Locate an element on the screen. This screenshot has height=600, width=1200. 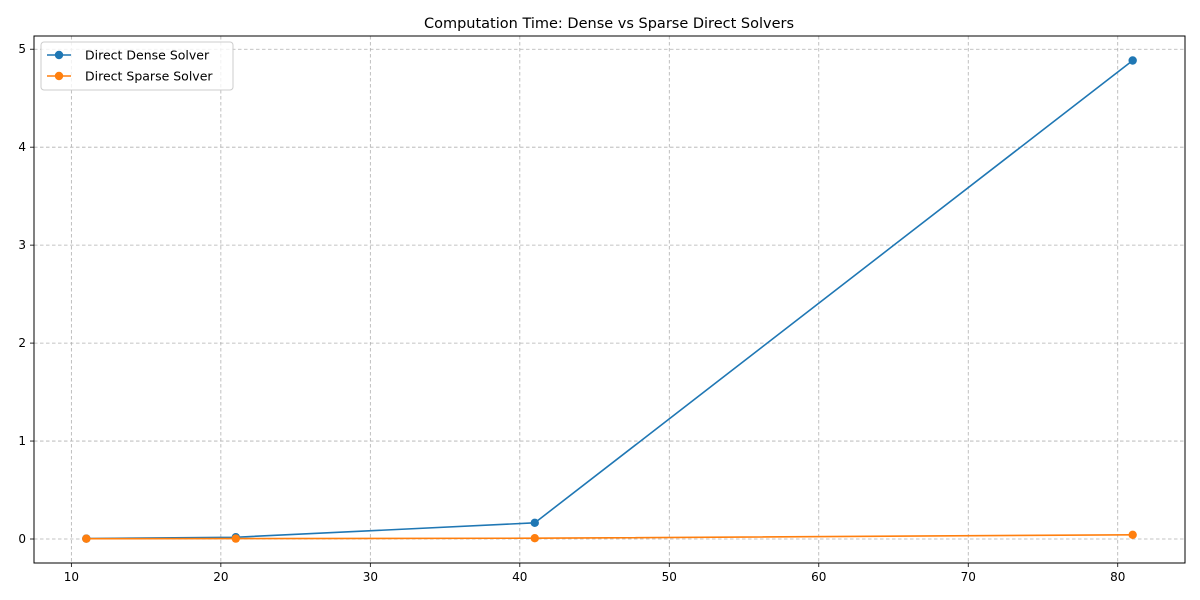
x-tick-label: 80 is located at coordinates (1117, 577).